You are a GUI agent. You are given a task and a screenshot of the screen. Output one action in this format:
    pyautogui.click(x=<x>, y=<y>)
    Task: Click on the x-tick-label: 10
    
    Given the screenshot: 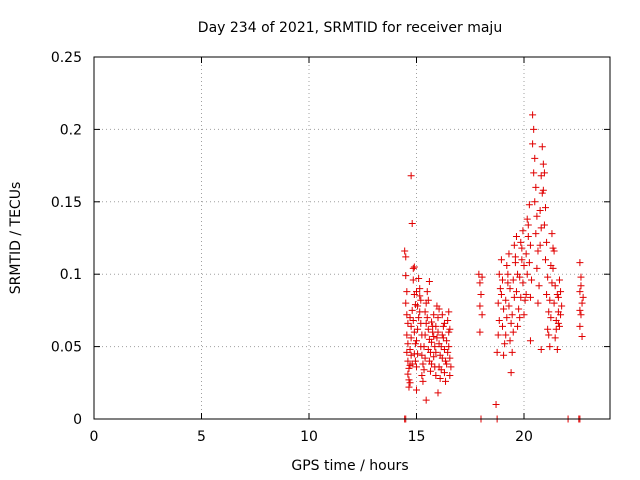 What is the action you would take?
    pyautogui.click(x=309, y=437)
    